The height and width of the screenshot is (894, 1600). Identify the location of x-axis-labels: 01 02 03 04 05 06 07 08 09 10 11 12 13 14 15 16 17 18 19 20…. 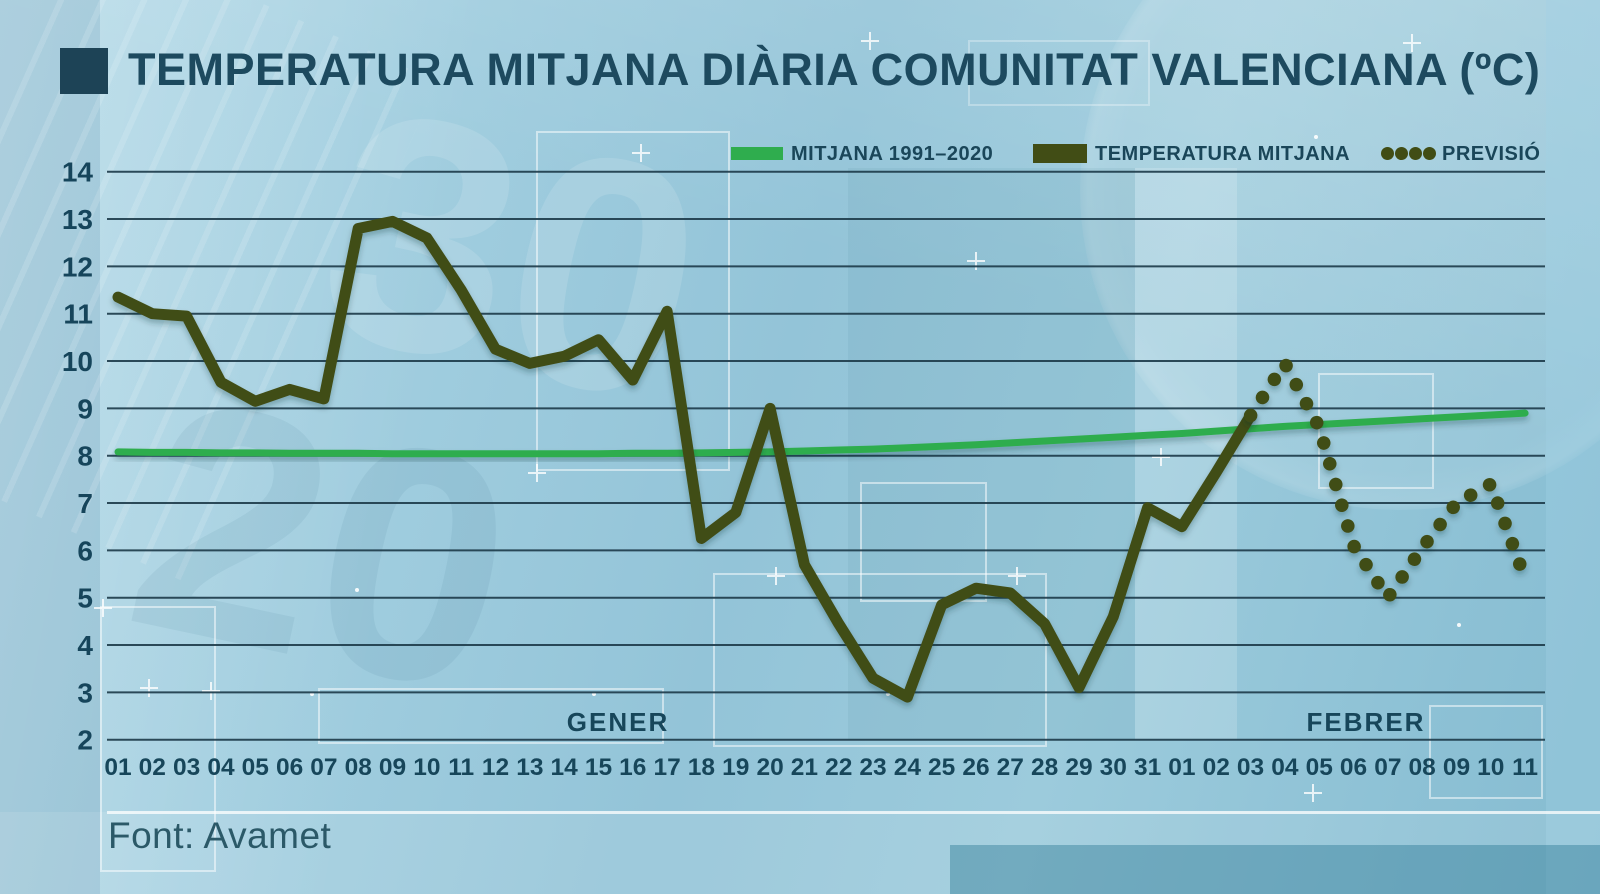
(821, 767).